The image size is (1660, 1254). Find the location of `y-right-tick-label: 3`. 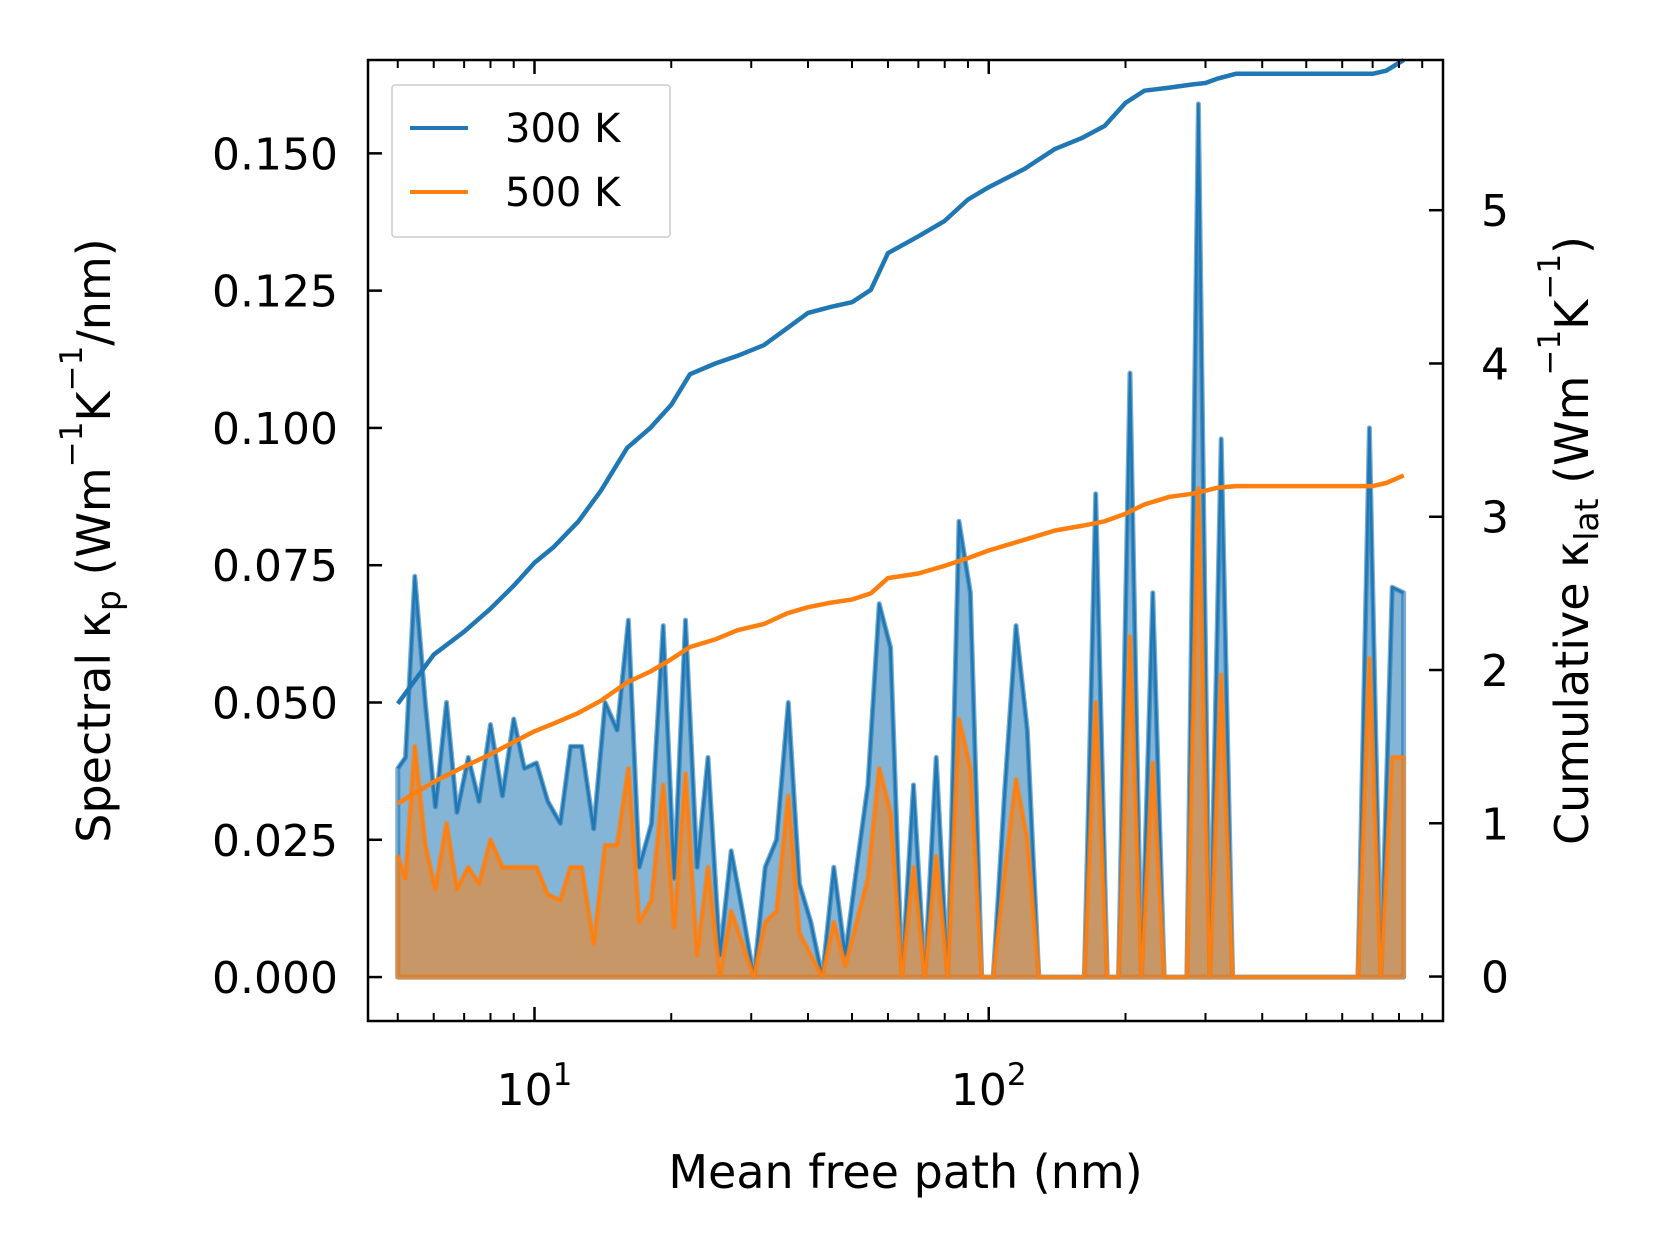

y-right-tick-label: 3 is located at coordinates (1495, 518).